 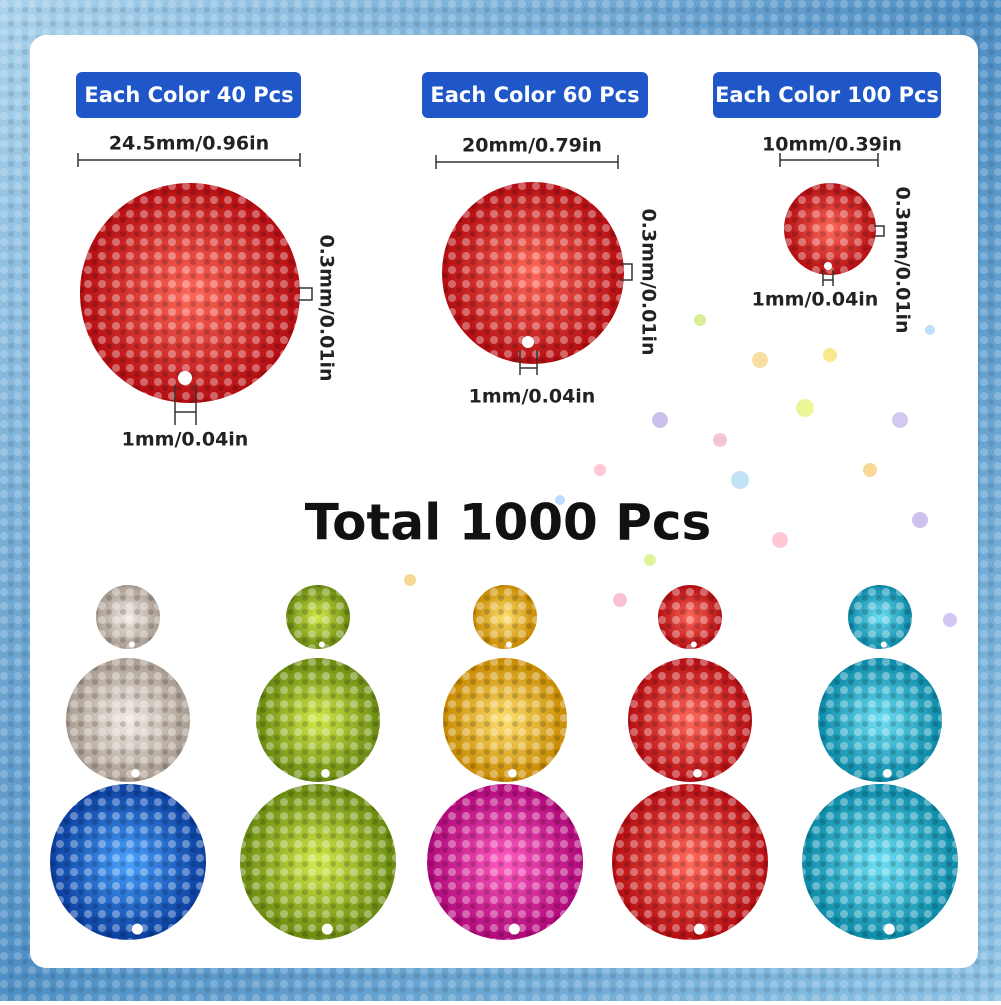 What do you see at coordinates (189, 144) in the screenshot?
I see `diameter: 24.5mm/0.96in` at bounding box center [189, 144].